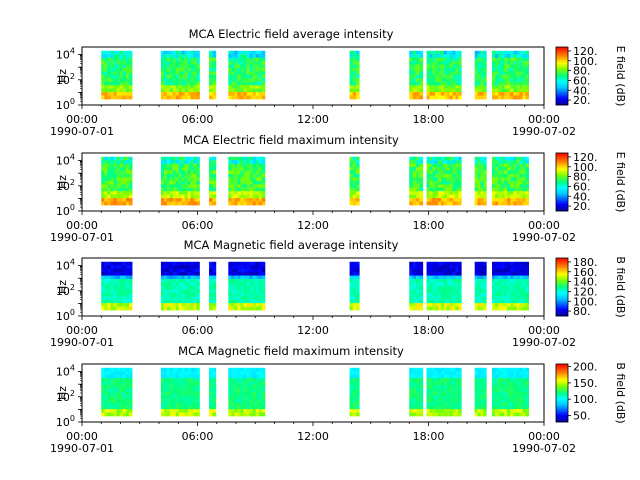 Image resolution: width=640 pixels, height=480 pixels. I want to click on y-tick-label: 100, so click(65, 210).